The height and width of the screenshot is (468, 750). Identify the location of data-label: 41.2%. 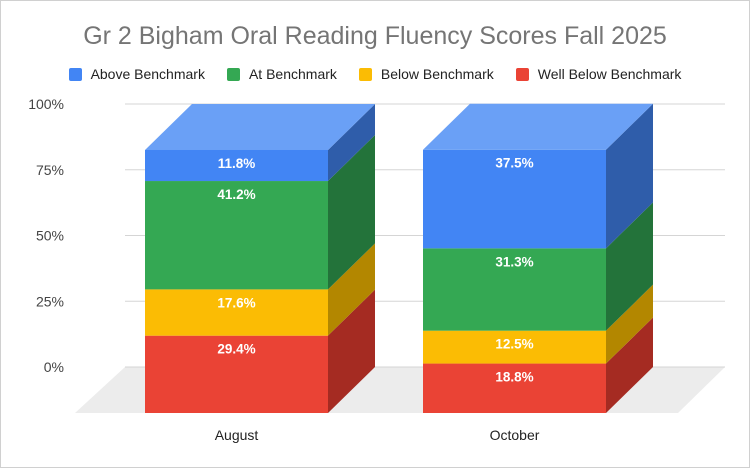
(236, 194).